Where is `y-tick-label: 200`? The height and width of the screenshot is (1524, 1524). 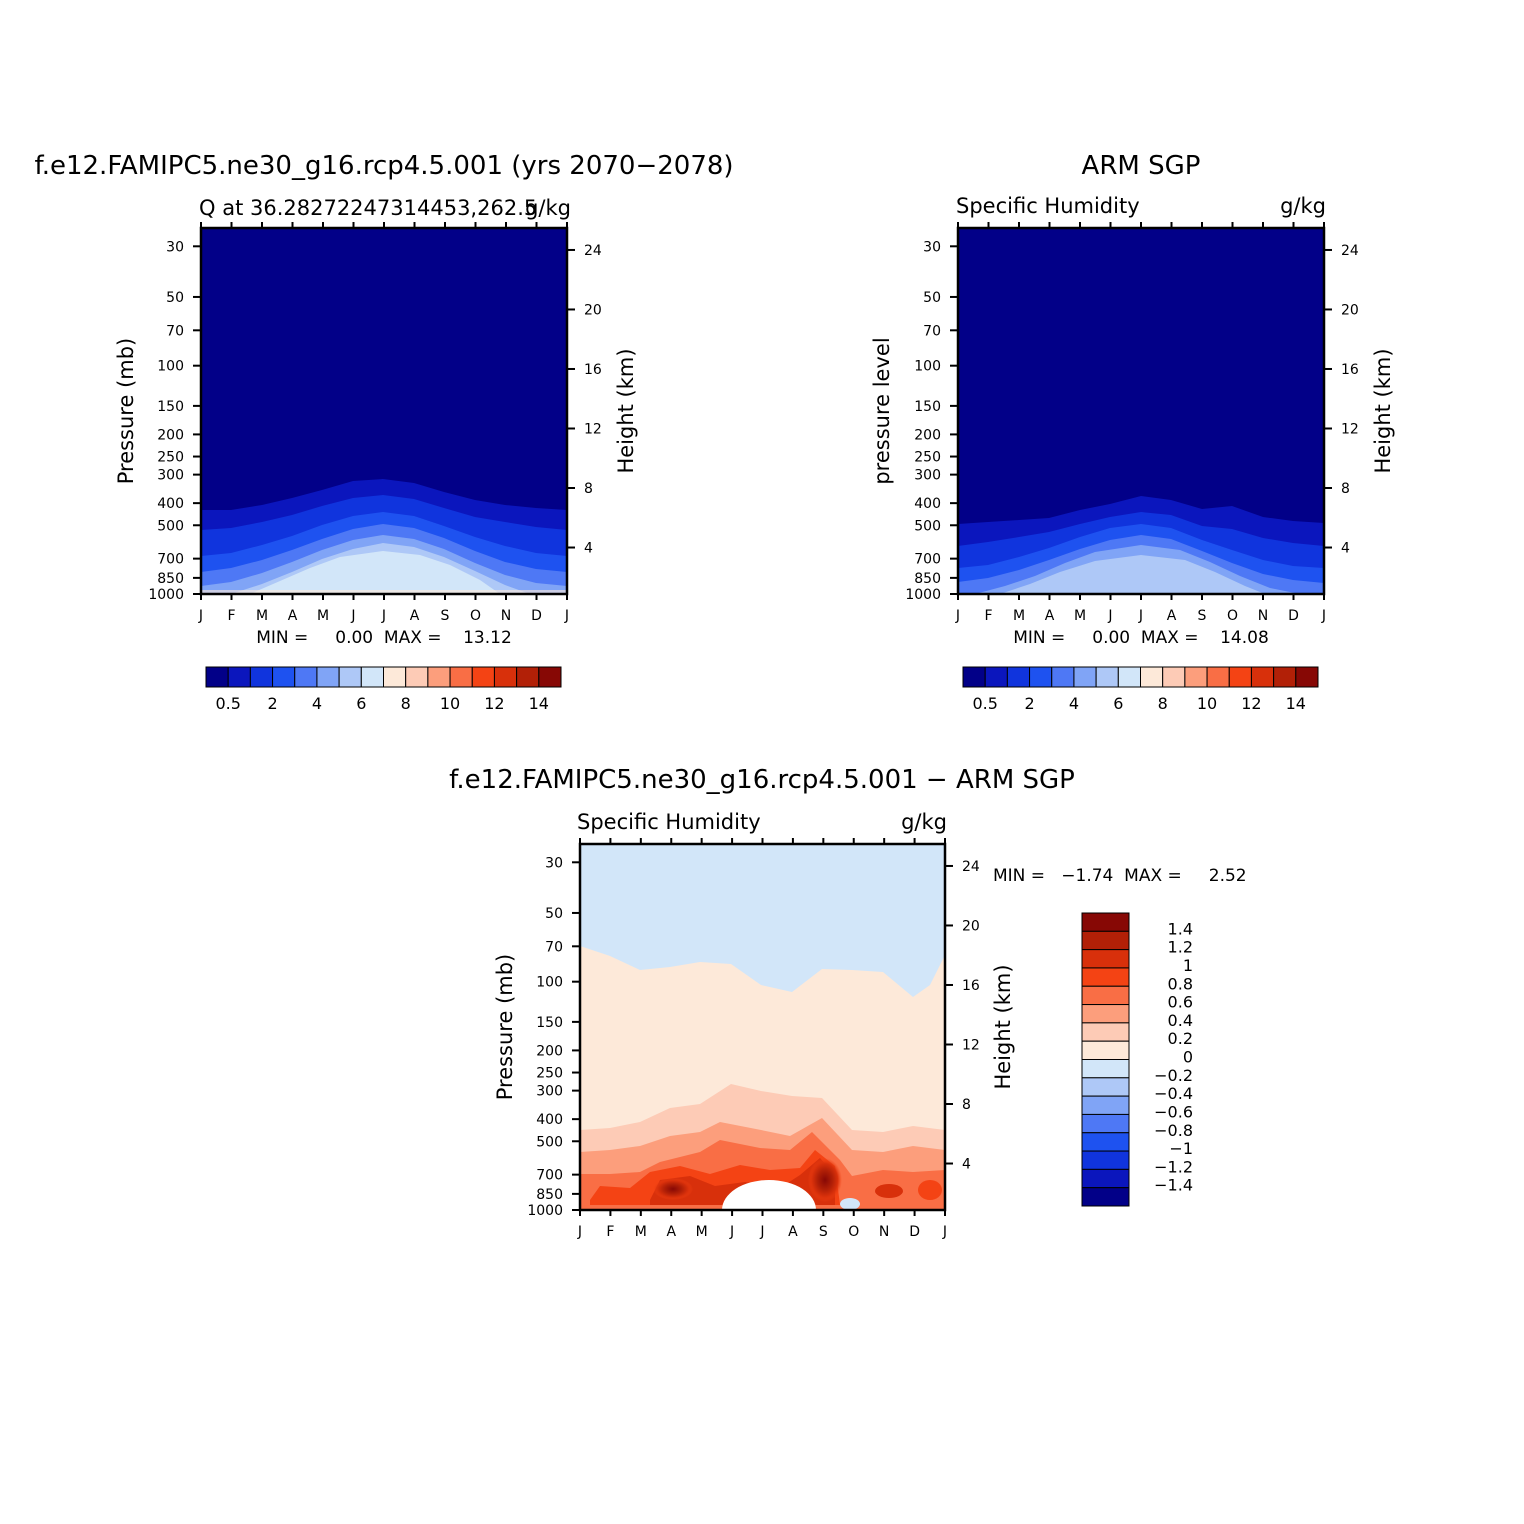
y-tick-label: 200 is located at coordinates (927, 435).